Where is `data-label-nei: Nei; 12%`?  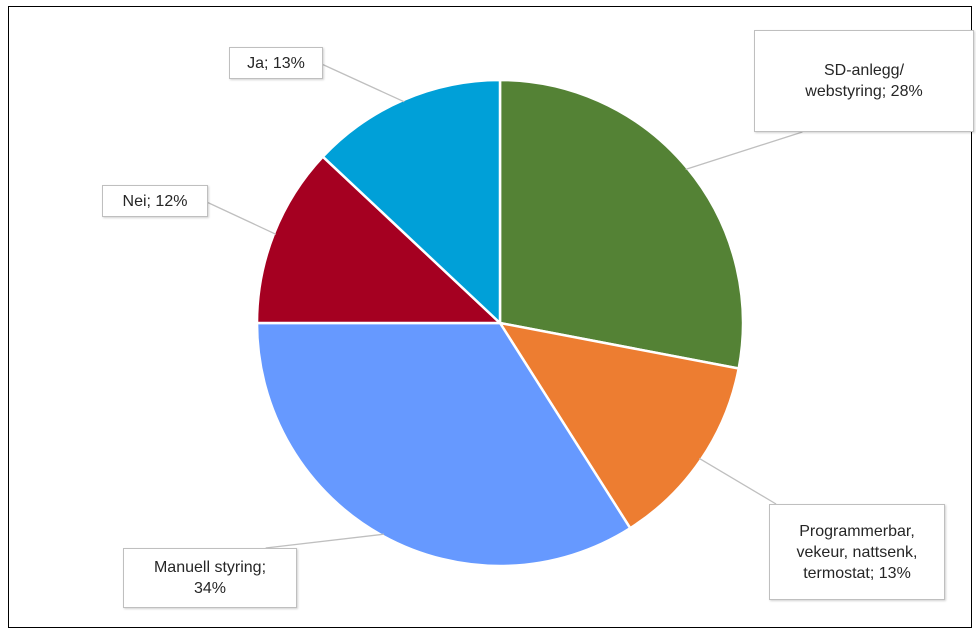
data-label-nei: Nei; 12% is located at coordinates (155, 201).